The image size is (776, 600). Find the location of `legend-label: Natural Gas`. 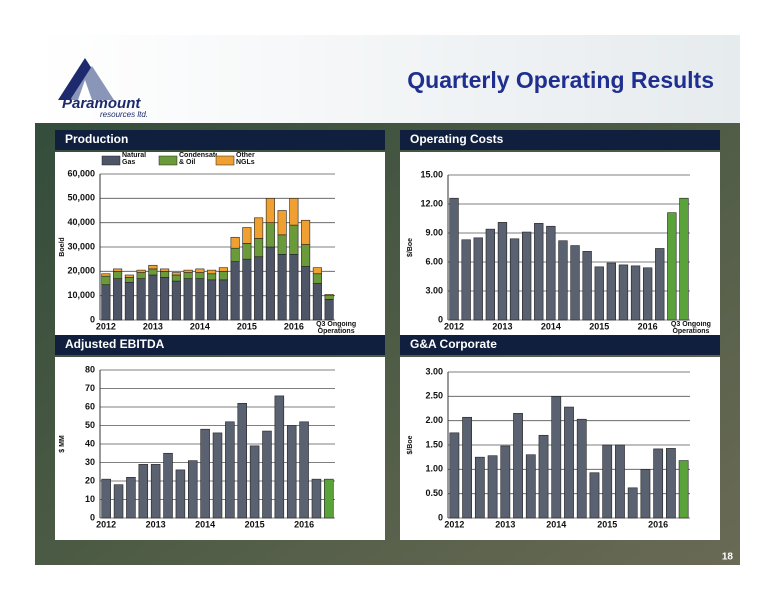

legend-label: Natural Gas is located at coordinates (134, 159).